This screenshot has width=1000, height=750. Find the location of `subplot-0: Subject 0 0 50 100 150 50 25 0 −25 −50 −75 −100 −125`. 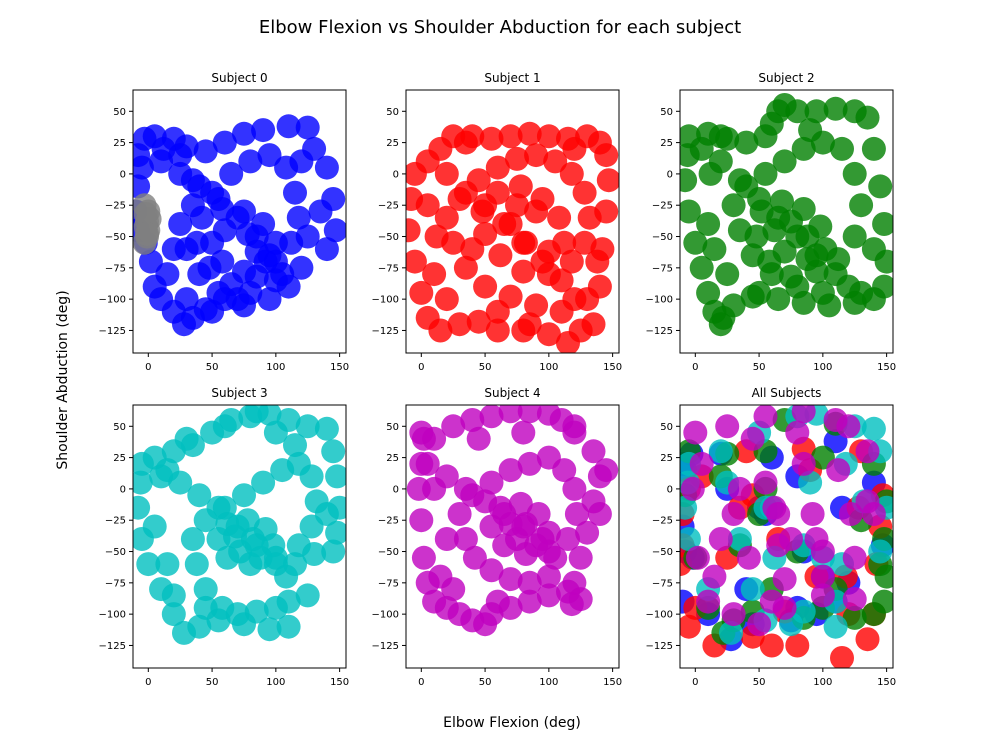

subplot-0: Subject 0 0 50 100 150 50 25 0 −25 −50 −75 −100 −125 is located at coordinates (224, 222).